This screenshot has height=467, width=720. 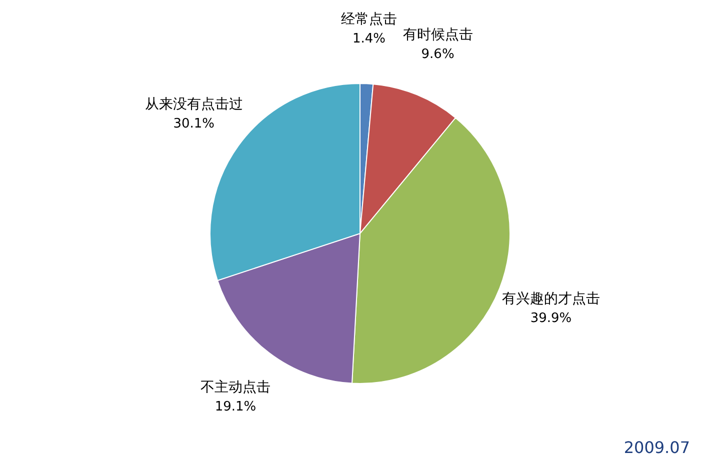 I want to click on text: 2009.07, so click(x=657, y=447).